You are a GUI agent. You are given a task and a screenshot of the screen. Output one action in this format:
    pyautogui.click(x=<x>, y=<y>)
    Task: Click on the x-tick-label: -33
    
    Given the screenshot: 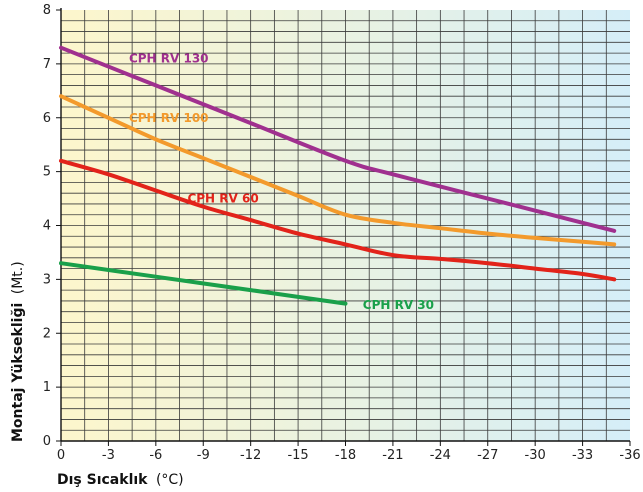 What is the action you would take?
    pyautogui.click(x=582, y=455)
    